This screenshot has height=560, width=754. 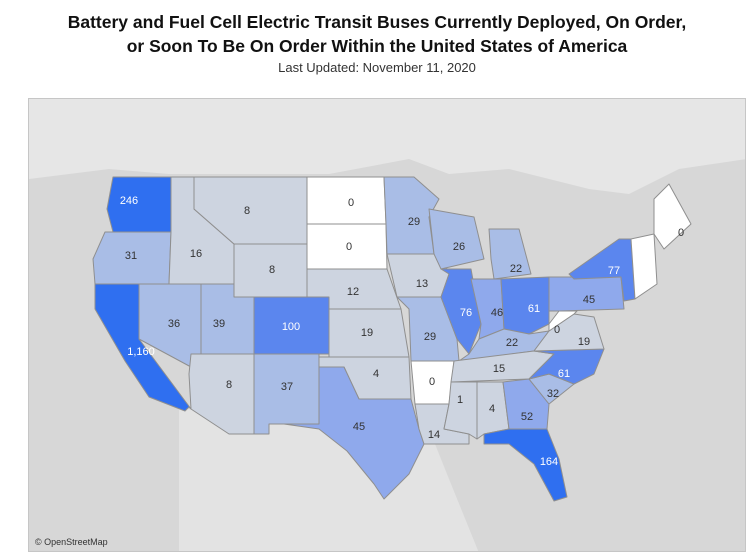 What do you see at coordinates (131, 256) in the screenshot?
I see `state-label-or: 31` at bounding box center [131, 256].